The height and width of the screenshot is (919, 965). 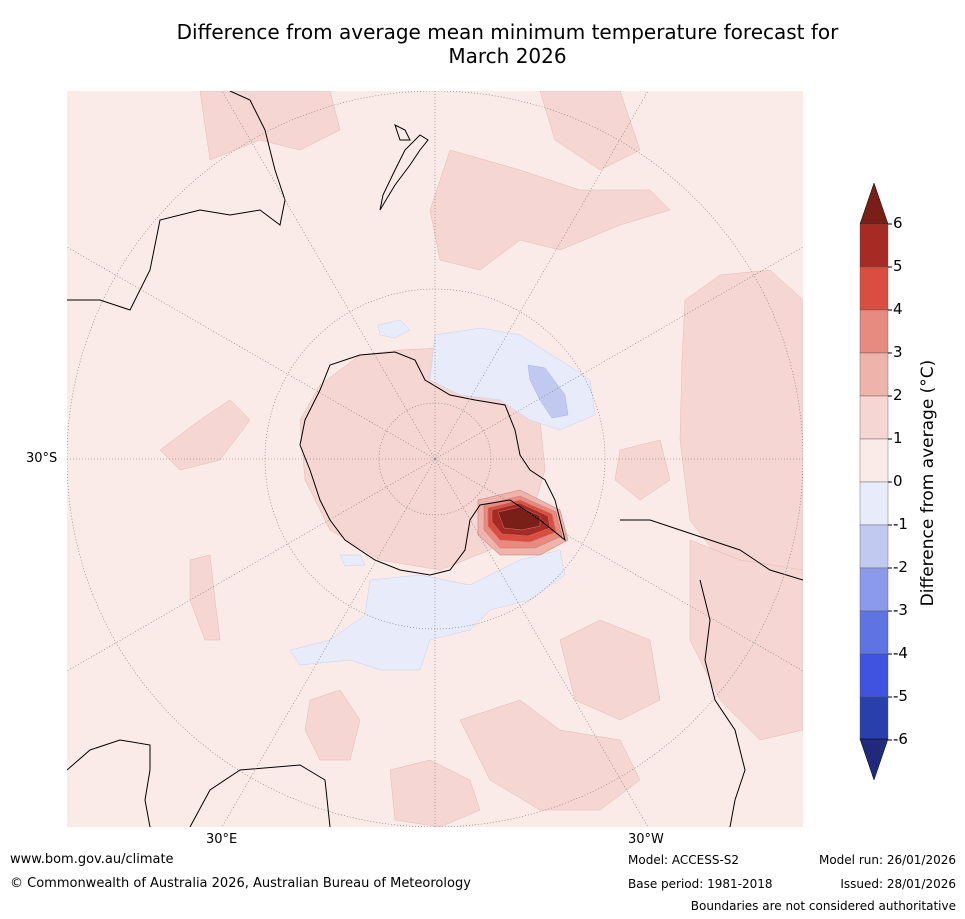 What do you see at coordinates (394, 329) in the screenshot?
I see `anomaly-region-small-blue` at bounding box center [394, 329].